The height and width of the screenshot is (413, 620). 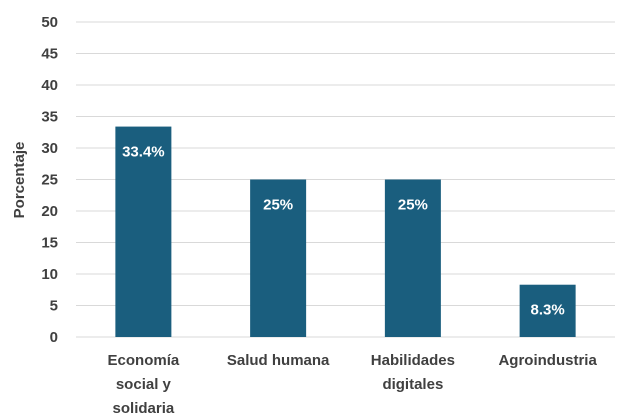 I want to click on y-tick-label: 0, so click(x=54, y=337).